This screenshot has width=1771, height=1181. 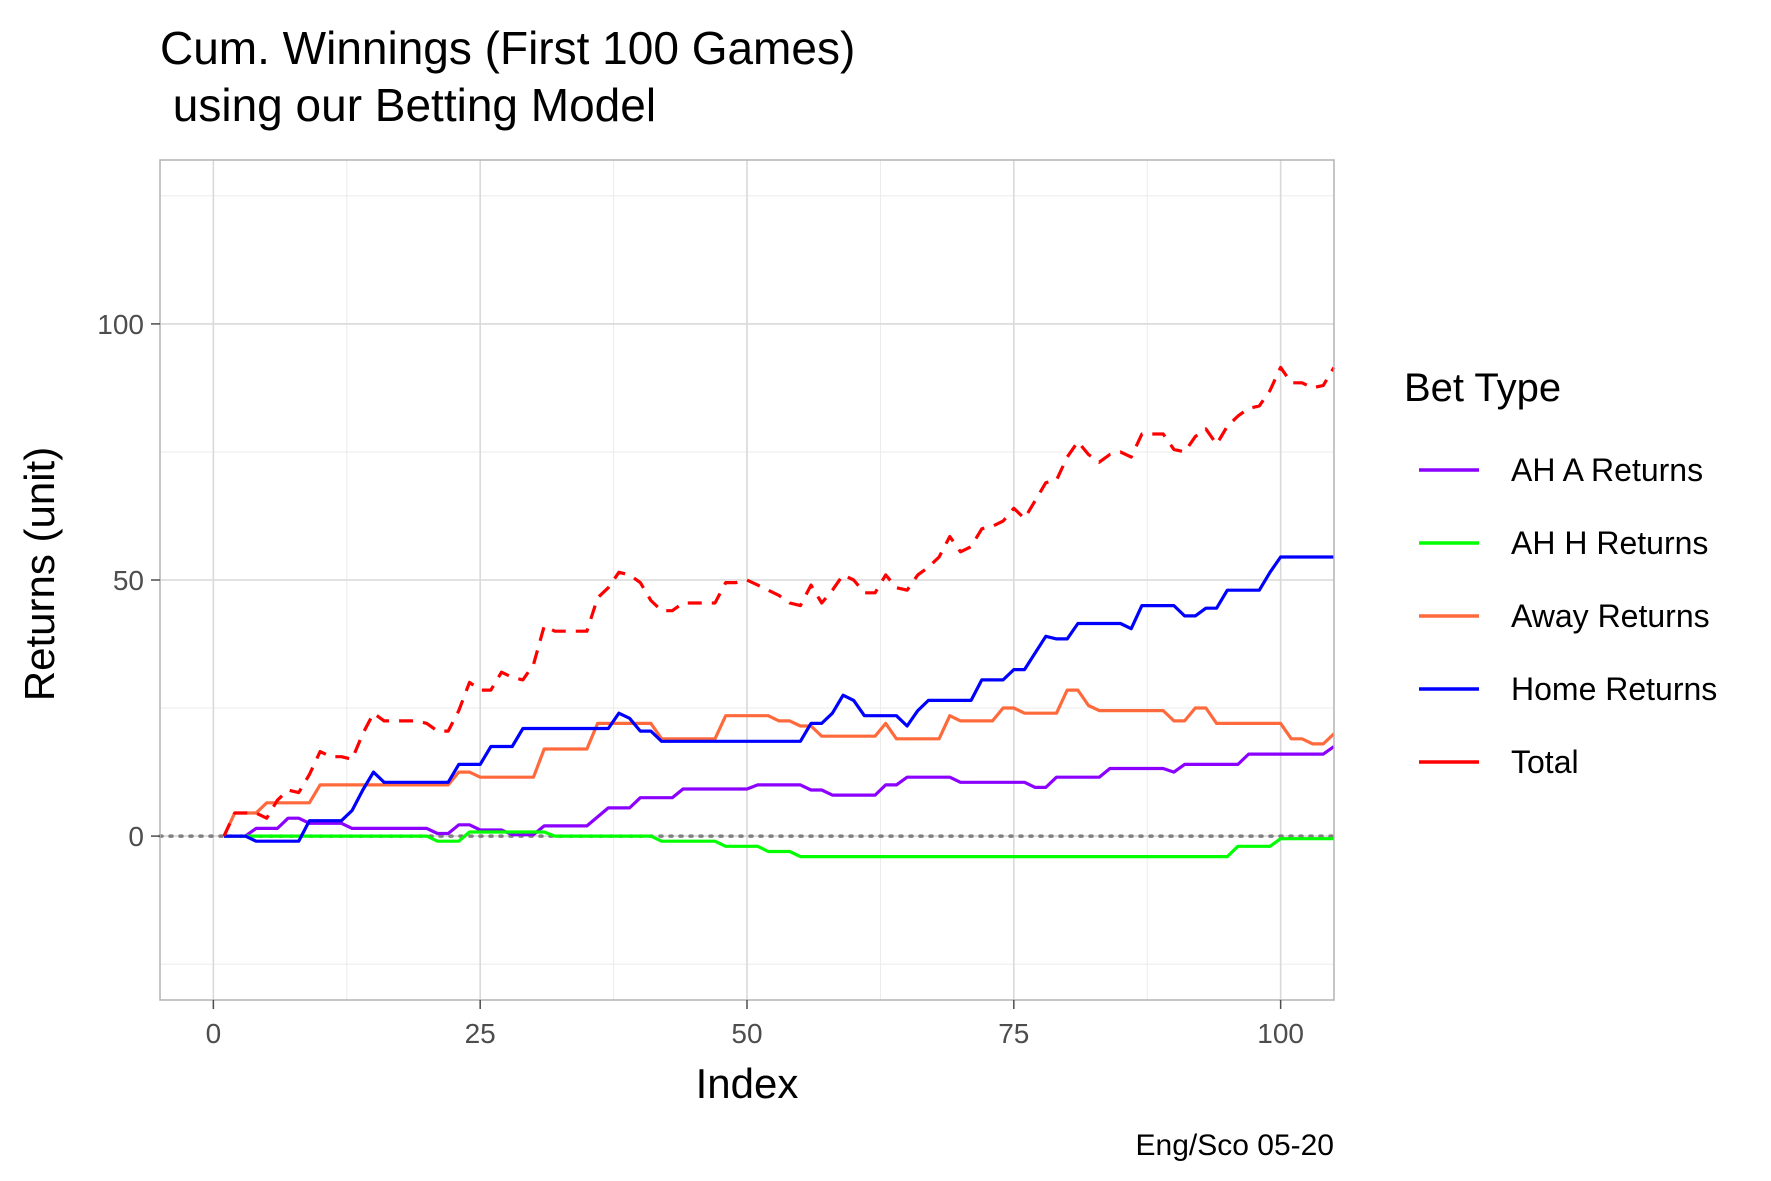 What do you see at coordinates (39, 574) in the screenshot?
I see `y-axis-title: Returns (unit)` at bounding box center [39, 574].